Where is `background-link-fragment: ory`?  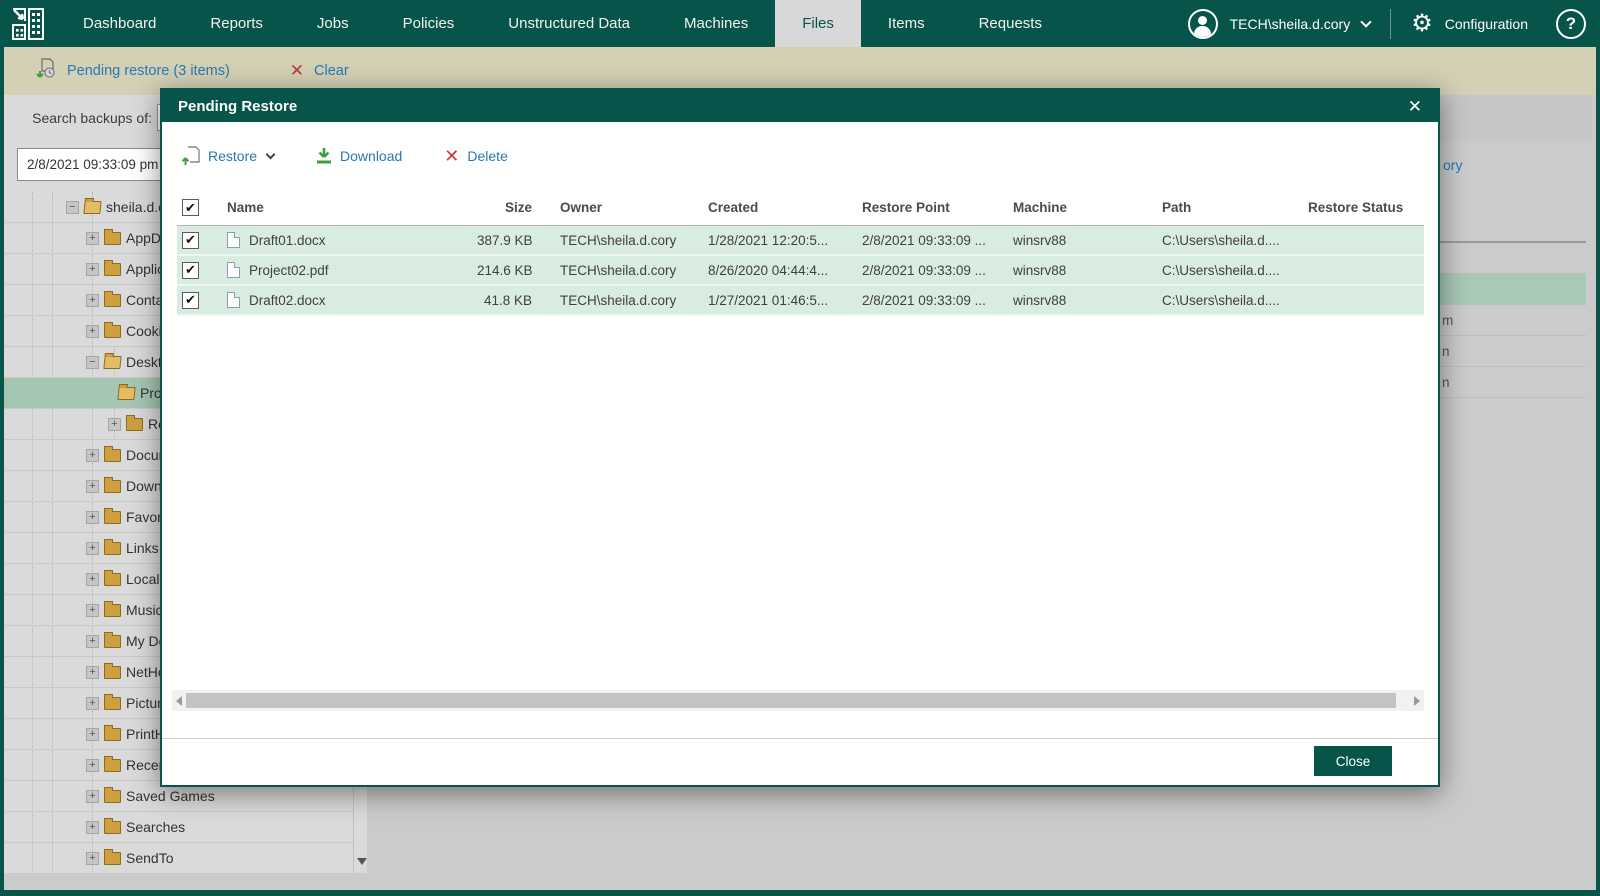 background-link-fragment: ory is located at coordinates (1453, 165).